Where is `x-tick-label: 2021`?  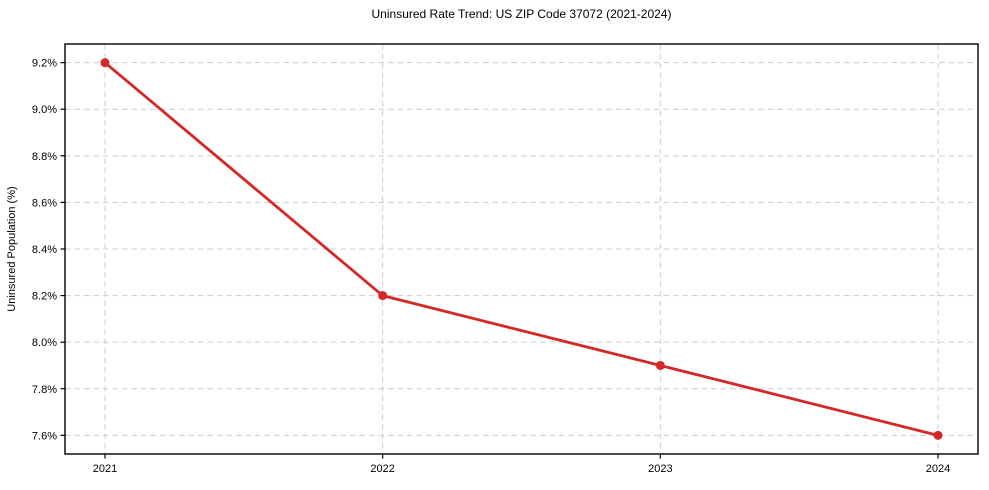
x-tick-label: 2021 is located at coordinates (105, 469).